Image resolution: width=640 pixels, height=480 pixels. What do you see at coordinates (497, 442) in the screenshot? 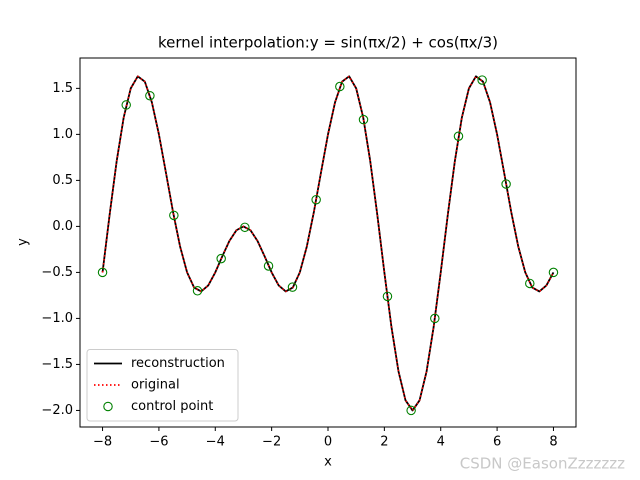
I see `x-tick-label: 6` at bounding box center [497, 442].